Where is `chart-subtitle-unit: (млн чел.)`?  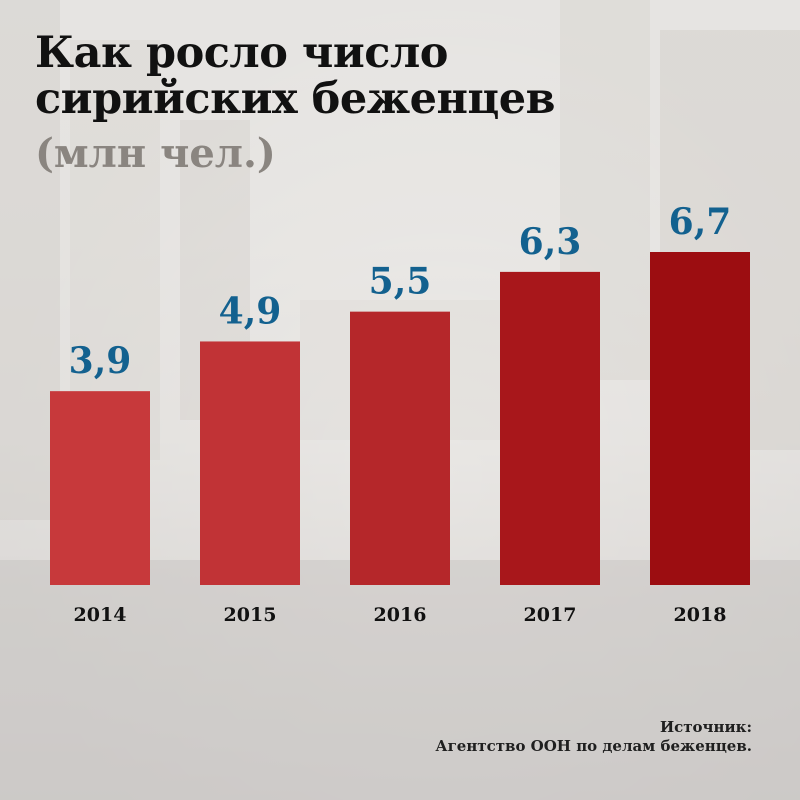
chart-subtitle-unit: (млн чел.) is located at coordinates (155, 153).